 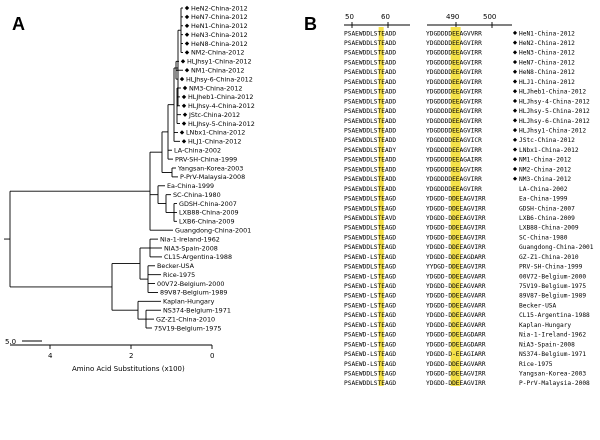 What do you see at coordinates (128, 369) in the screenshot?
I see `axis-label: Amino Acid Substitutions (x100)` at bounding box center [128, 369].